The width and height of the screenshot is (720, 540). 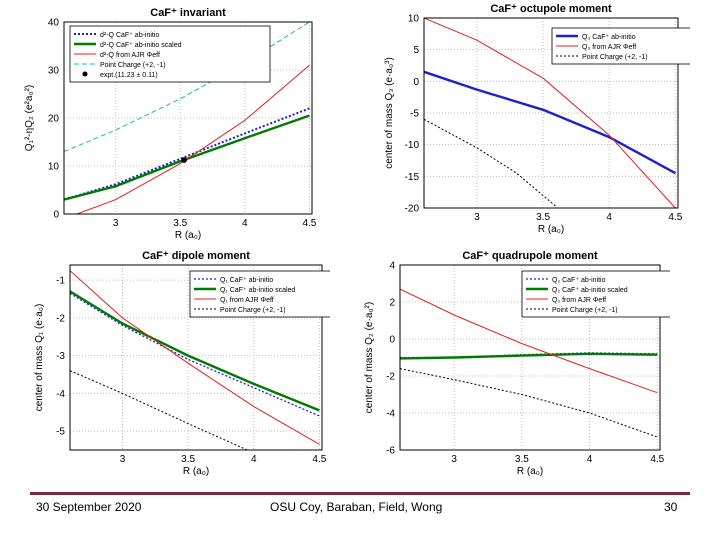 What do you see at coordinates (609, 47) in the screenshot?
I see `legend-label: Q₃ from AJR Φeff` at bounding box center [609, 47].